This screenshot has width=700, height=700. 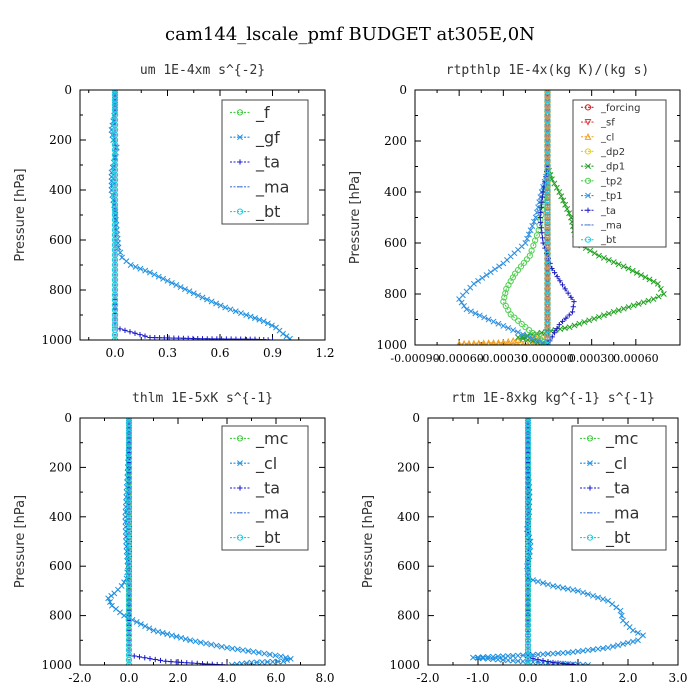 What do you see at coordinates (416, 418) in the screenshot?
I see `y-tick-label: 0` at bounding box center [416, 418].